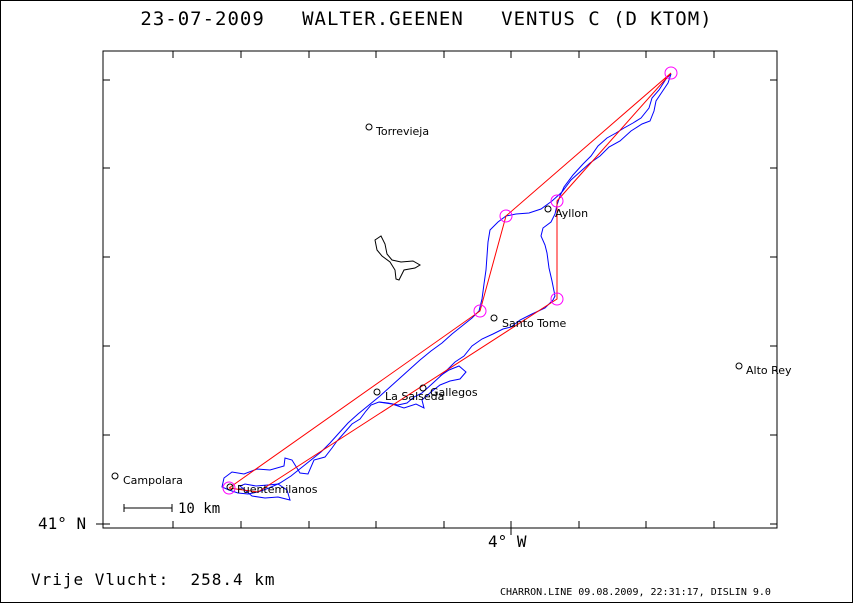 This screenshot has height=603, width=853. Describe the element at coordinates (534, 323) in the screenshot. I see `place-label-santo-tome: Santo Tome` at that location.